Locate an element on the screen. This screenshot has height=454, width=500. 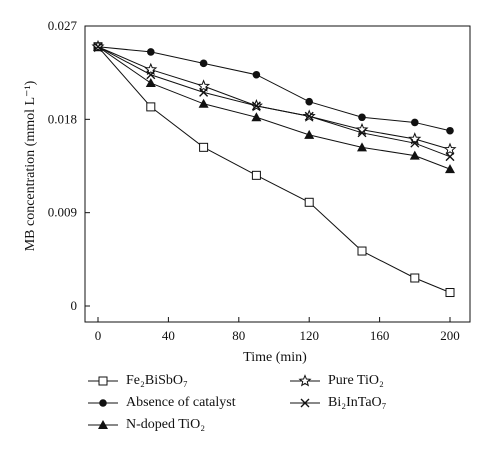
x-axis-label: Time (min) is located at coordinates (275, 357).